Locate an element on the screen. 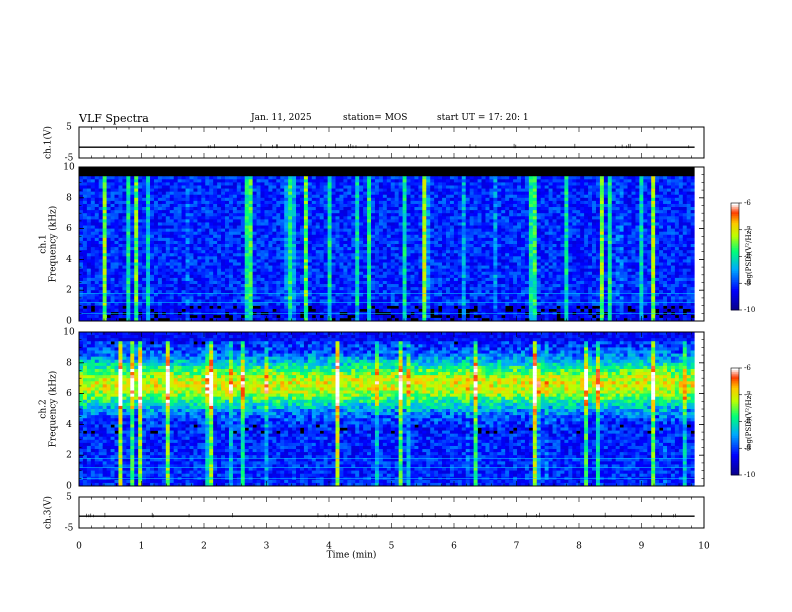  xtick-label: 5 is located at coordinates (392, 547).